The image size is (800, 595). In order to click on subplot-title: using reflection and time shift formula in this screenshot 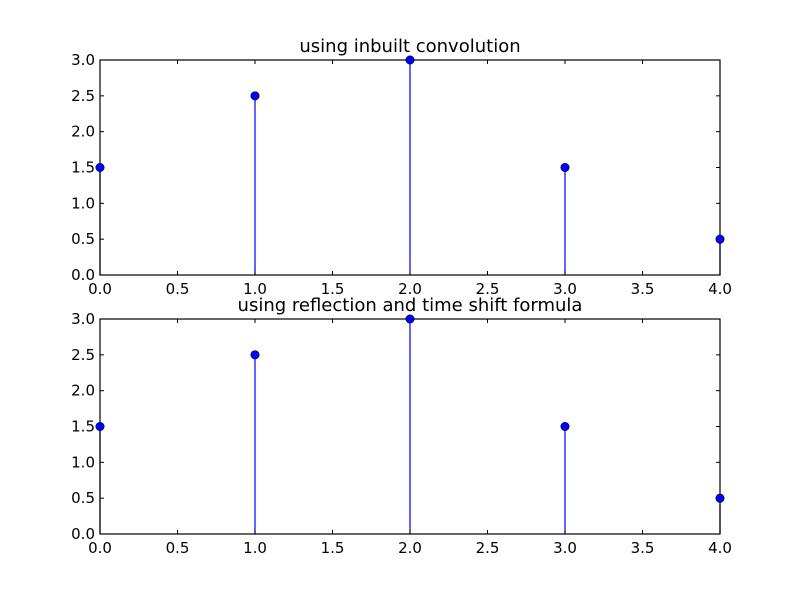, I will do `click(410, 305)`.